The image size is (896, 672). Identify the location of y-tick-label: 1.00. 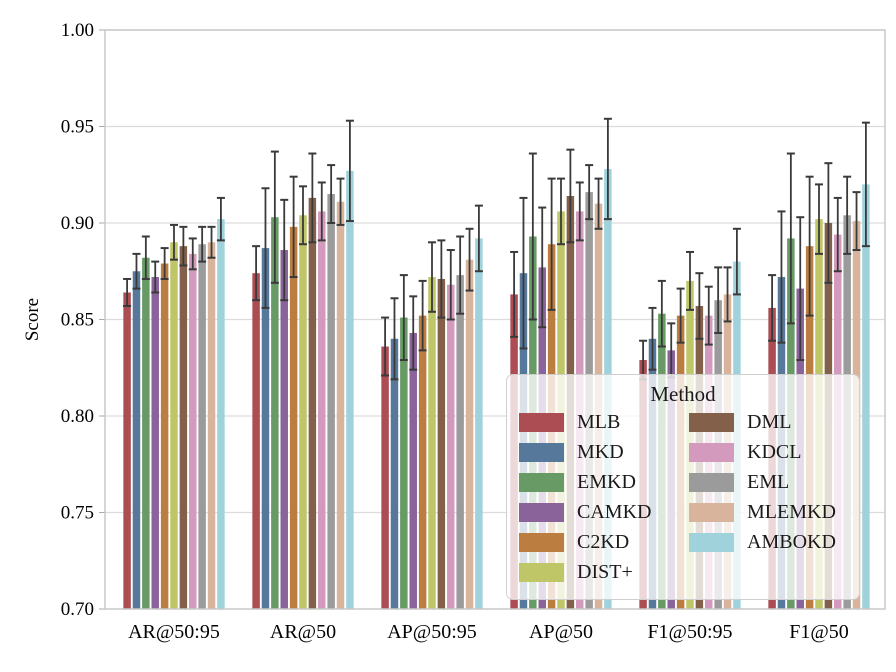
(77, 30).